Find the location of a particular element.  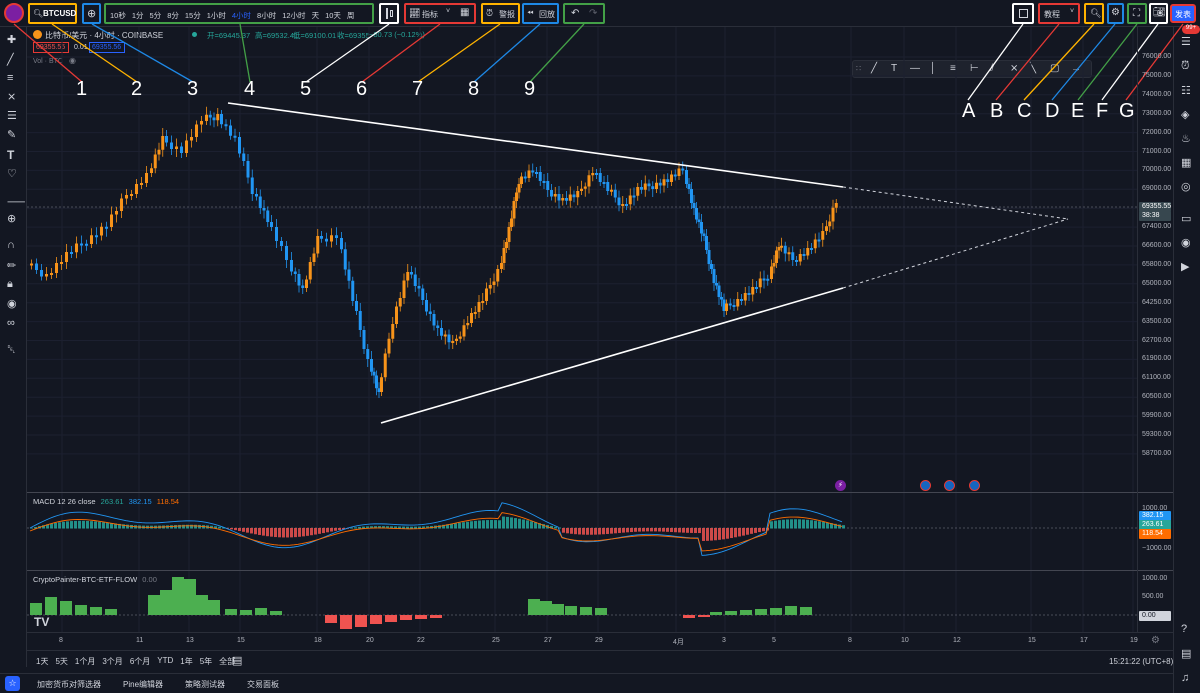

tool-range-icon: ⊢ is located at coordinates (974, 68).